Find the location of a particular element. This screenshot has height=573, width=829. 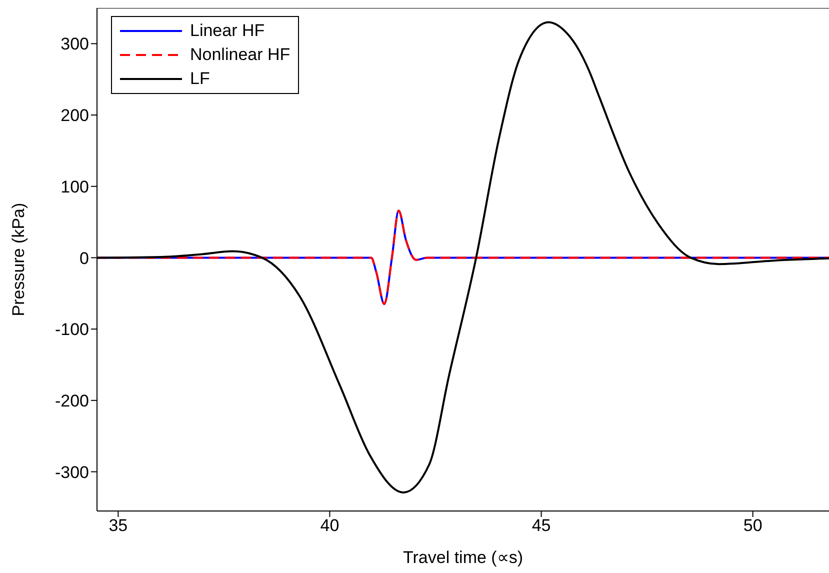

y-tick-label: -100 is located at coordinates (71, 330).